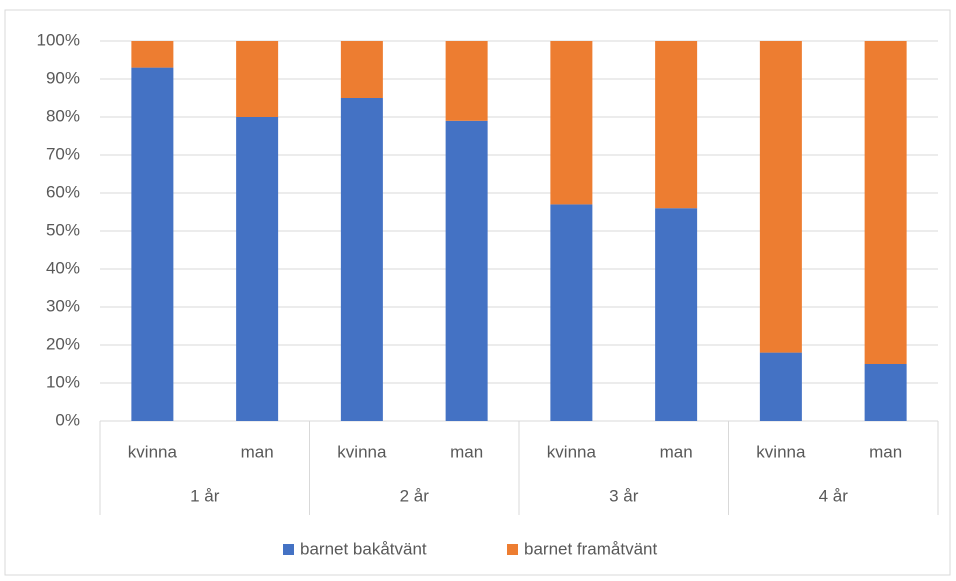 The height and width of the screenshot is (581, 956). Describe the element at coordinates (415, 495) in the screenshot. I see `group-label: 2 år` at that location.